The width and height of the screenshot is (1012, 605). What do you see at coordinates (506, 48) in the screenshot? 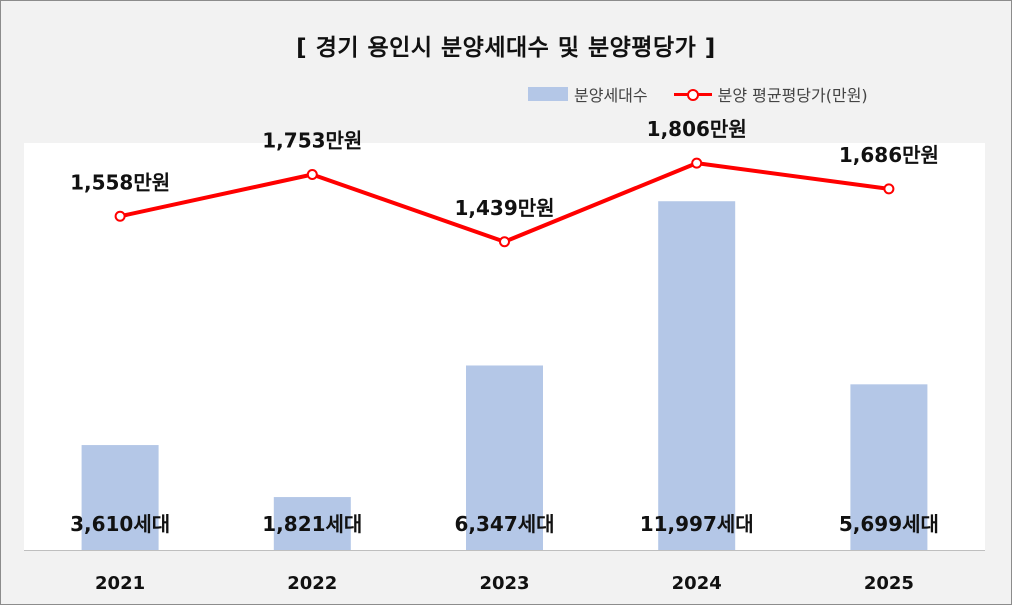
I see `chart-title: [ 경기 용인시 분양세대수 및 분양평당가 ]` at bounding box center [506, 48].